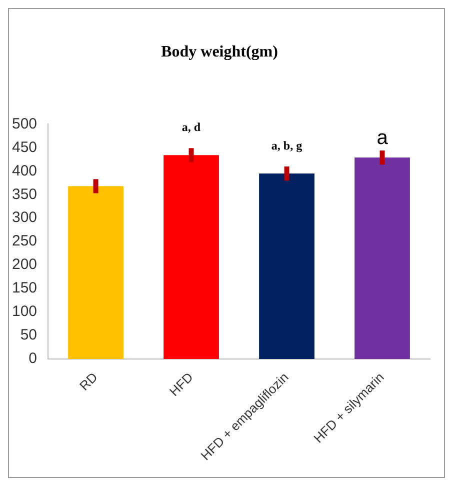 This screenshot has height=489, width=453. I want to click on y-tick-label: 150, so click(25, 288).